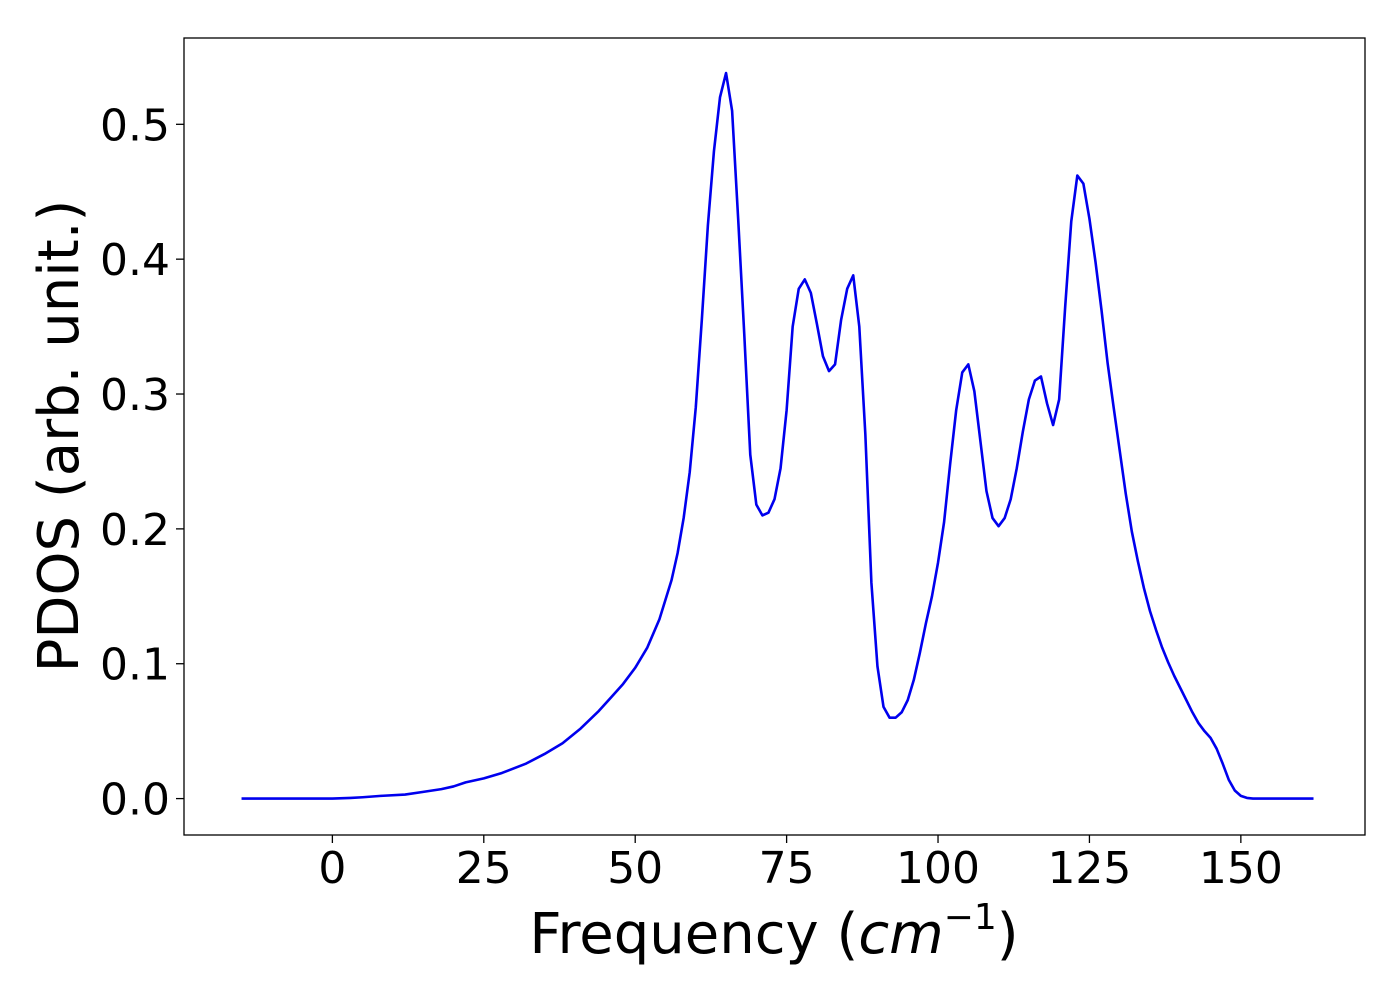 This screenshot has width=1400, height=1000. What do you see at coordinates (135, 125) in the screenshot?
I see `y-tick-label: 0.5` at bounding box center [135, 125].